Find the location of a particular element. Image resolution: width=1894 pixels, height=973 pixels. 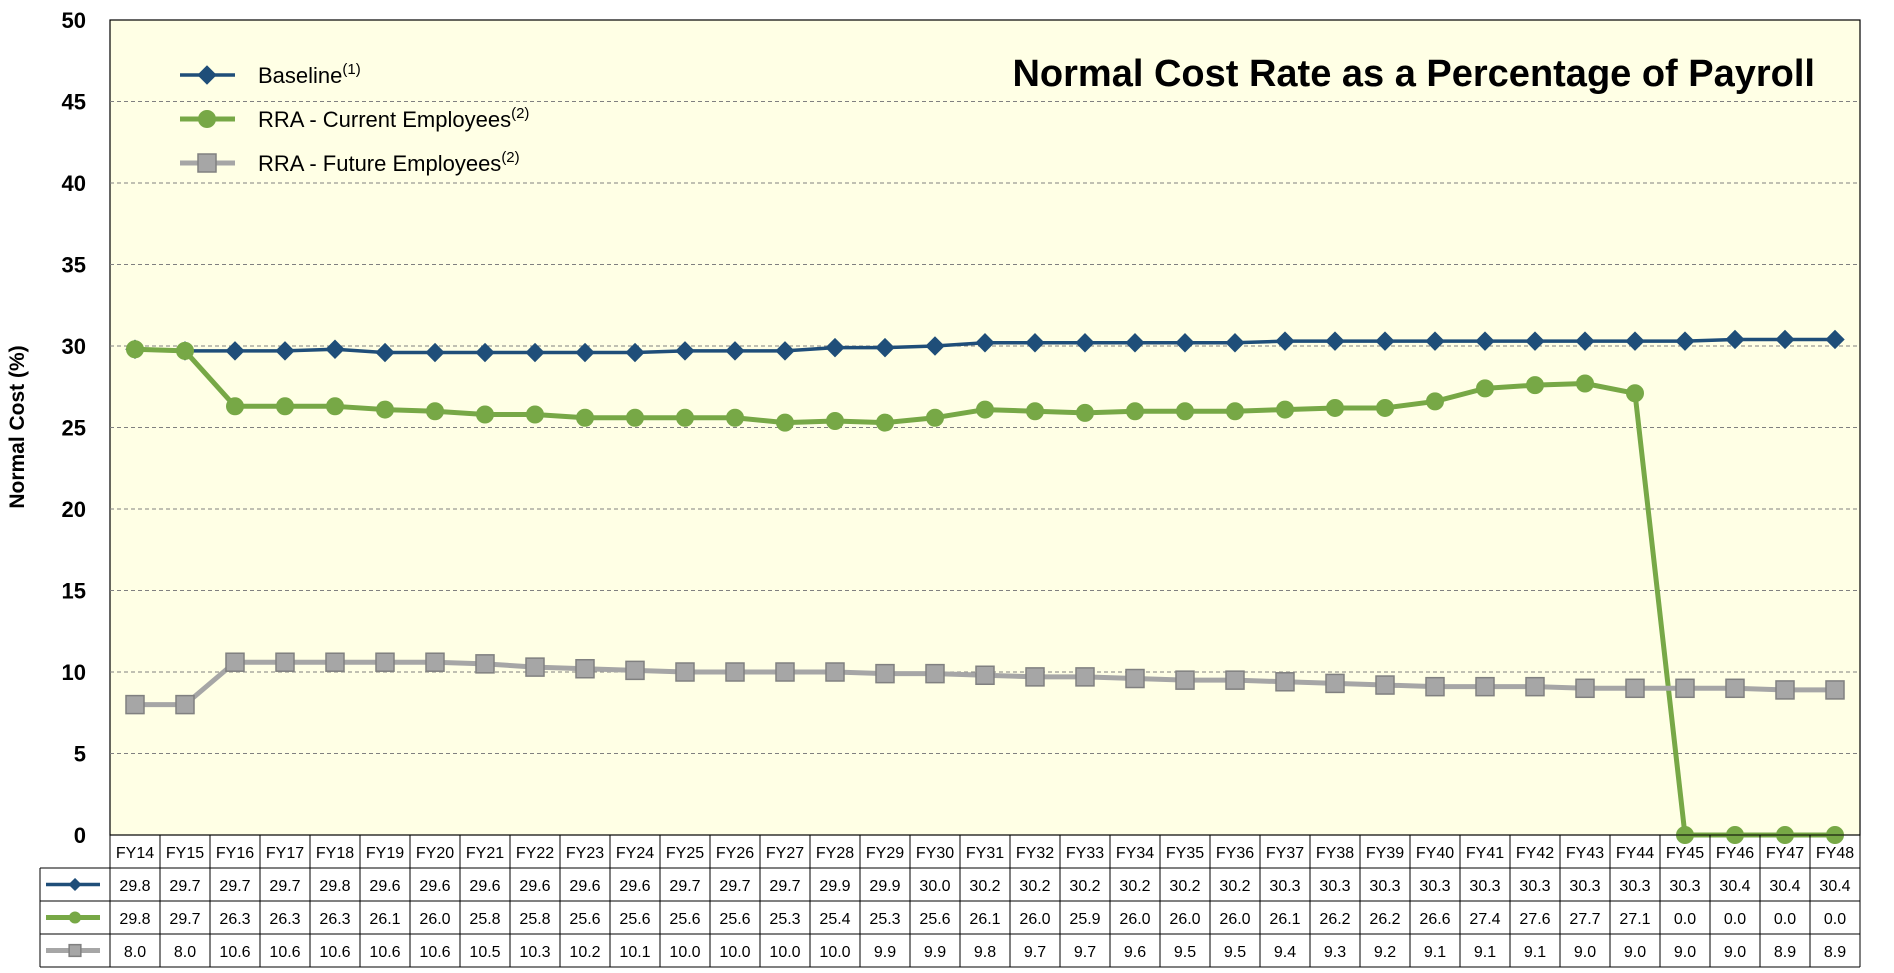

table-cell: 26.1 is located at coordinates (384, 919).